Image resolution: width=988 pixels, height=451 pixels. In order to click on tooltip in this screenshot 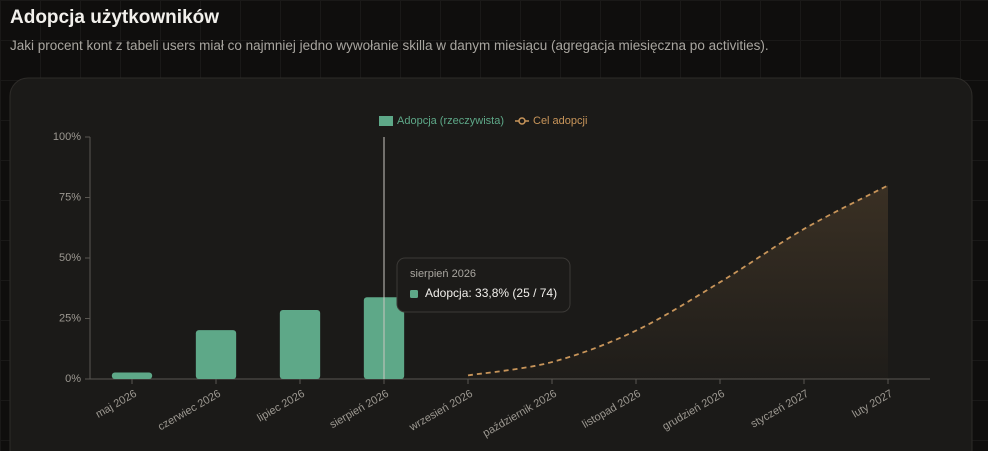, I will do `click(483, 285)`.